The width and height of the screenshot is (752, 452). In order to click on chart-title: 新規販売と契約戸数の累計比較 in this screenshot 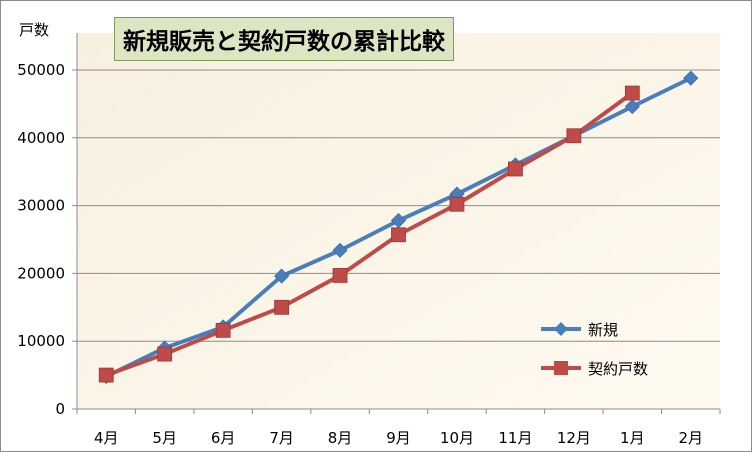, I will do `click(284, 39)`.